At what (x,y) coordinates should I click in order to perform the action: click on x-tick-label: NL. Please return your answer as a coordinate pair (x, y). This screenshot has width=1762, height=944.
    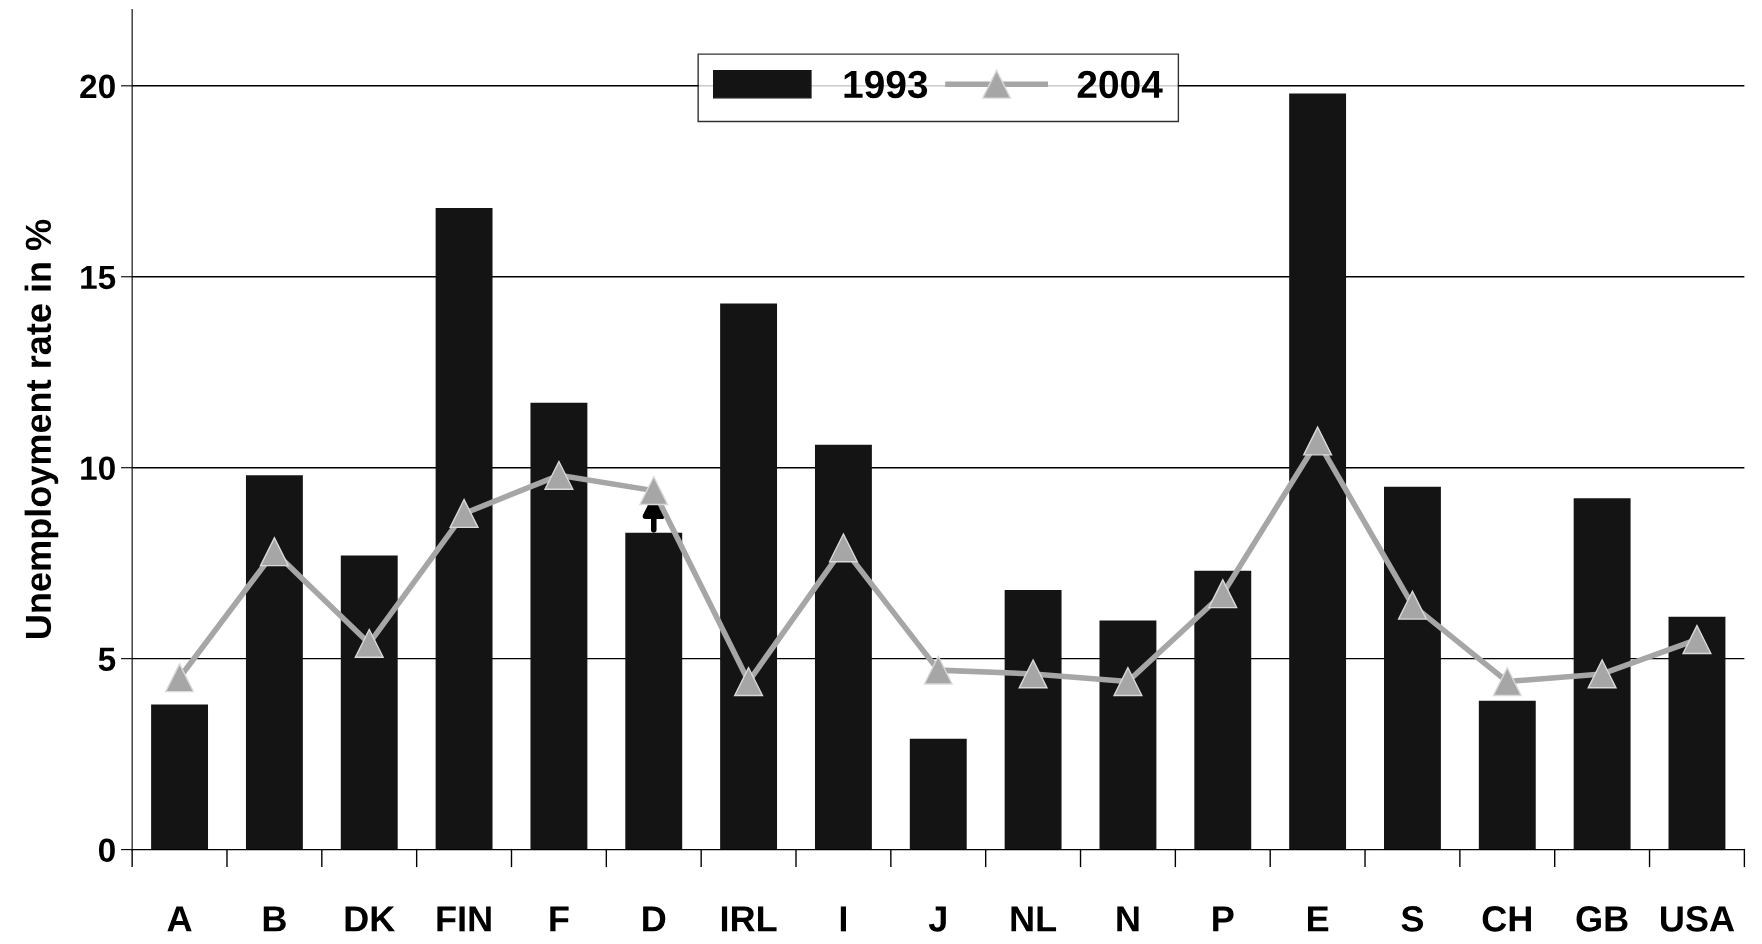
    Looking at the image, I should click on (1034, 919).